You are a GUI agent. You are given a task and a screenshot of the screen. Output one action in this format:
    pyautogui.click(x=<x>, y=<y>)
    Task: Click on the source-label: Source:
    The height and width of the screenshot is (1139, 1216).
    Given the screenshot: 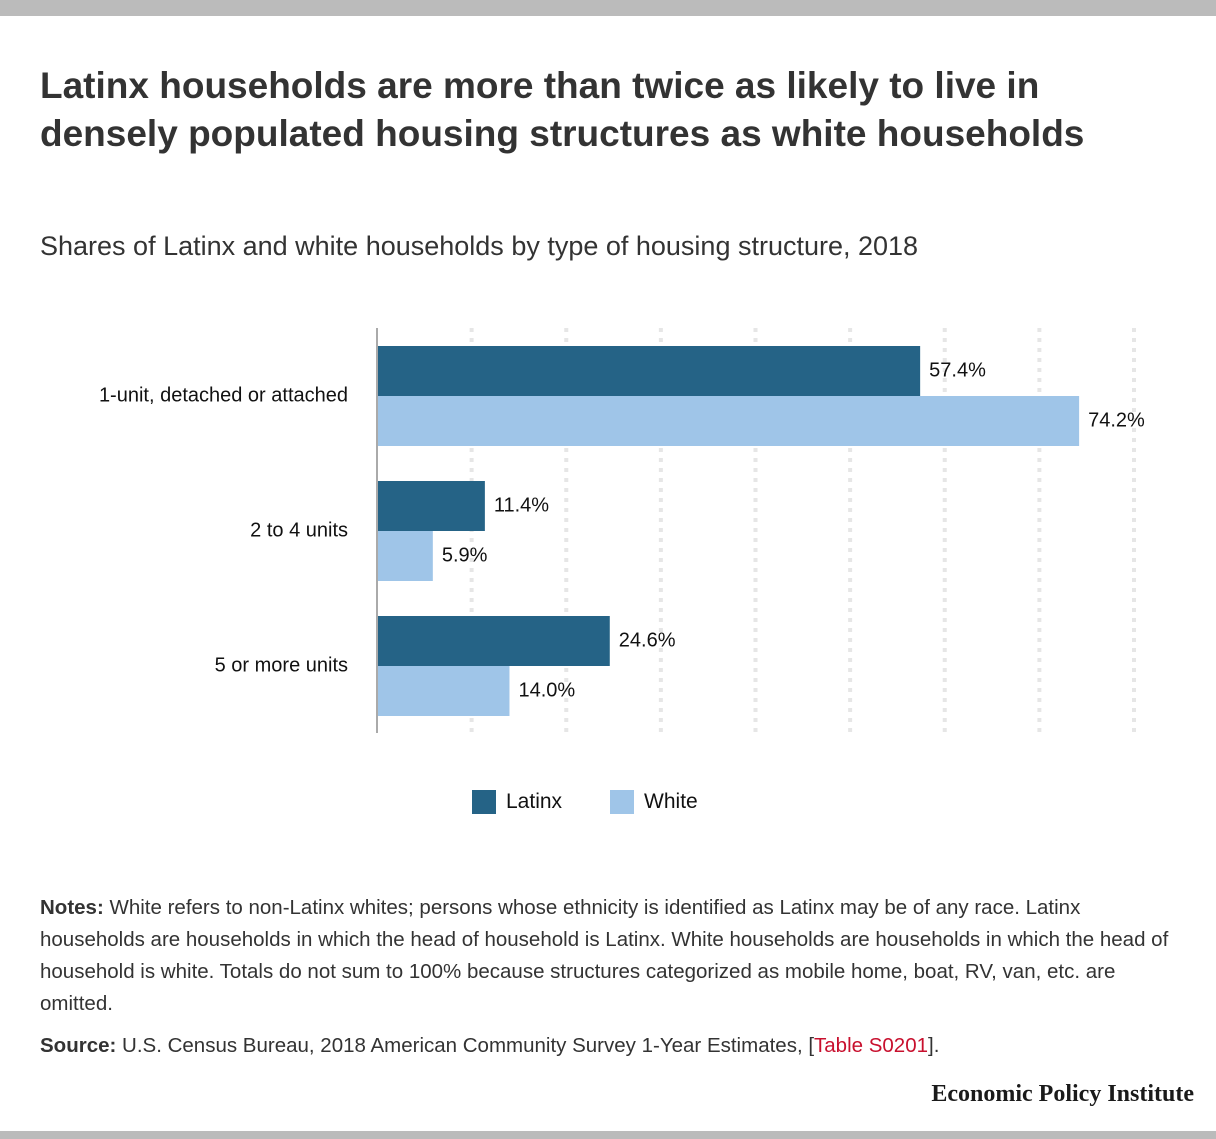 What is the action you would take?
    pyautogui.click(x=78, y=1045)
    